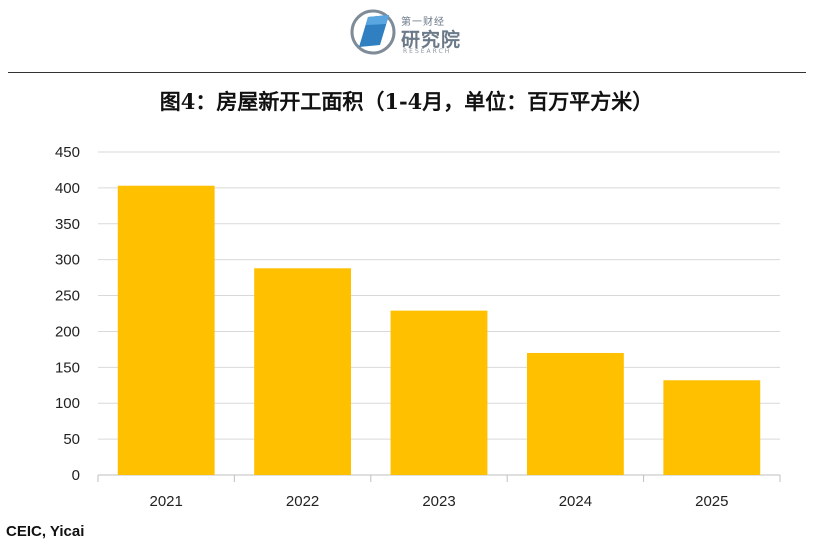 This screenshot has width=813, height=555. I want to click on research-logo: 第一财经 研究院 RESEARCH, so click(409, 32).